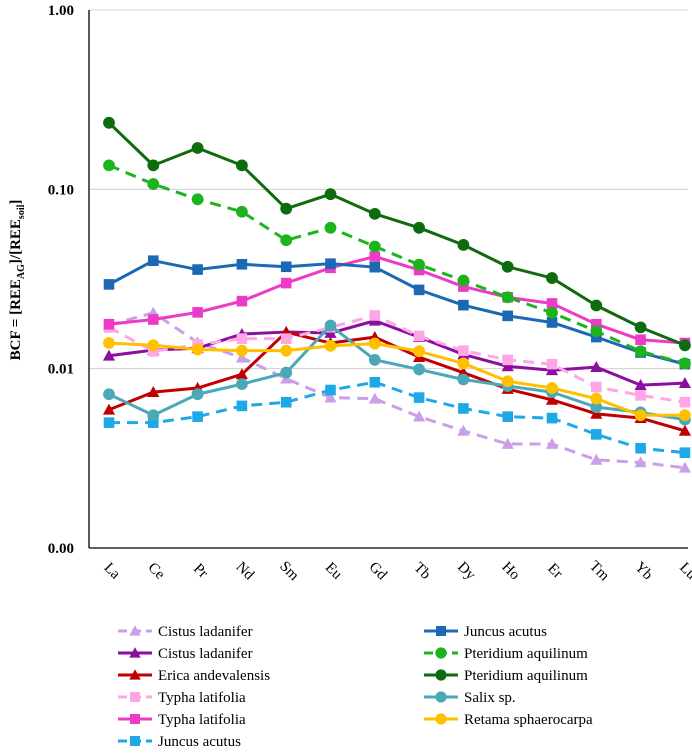  I want to click on x-tick-labels: La Ce Pr Nd Sm Eu Gd Tb Dy Ho Er Tm Yb Lu, so click(396, 571).